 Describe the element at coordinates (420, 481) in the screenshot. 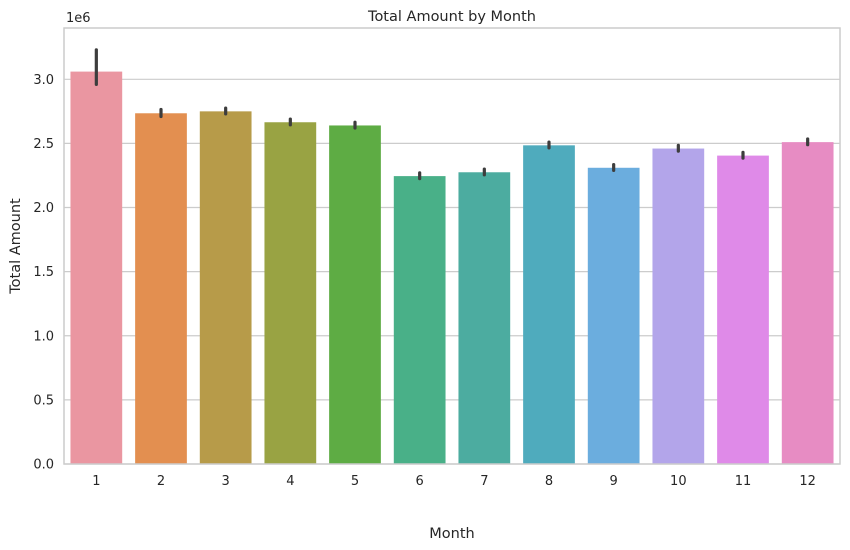

I see `x-tick-label: 6` at that location.